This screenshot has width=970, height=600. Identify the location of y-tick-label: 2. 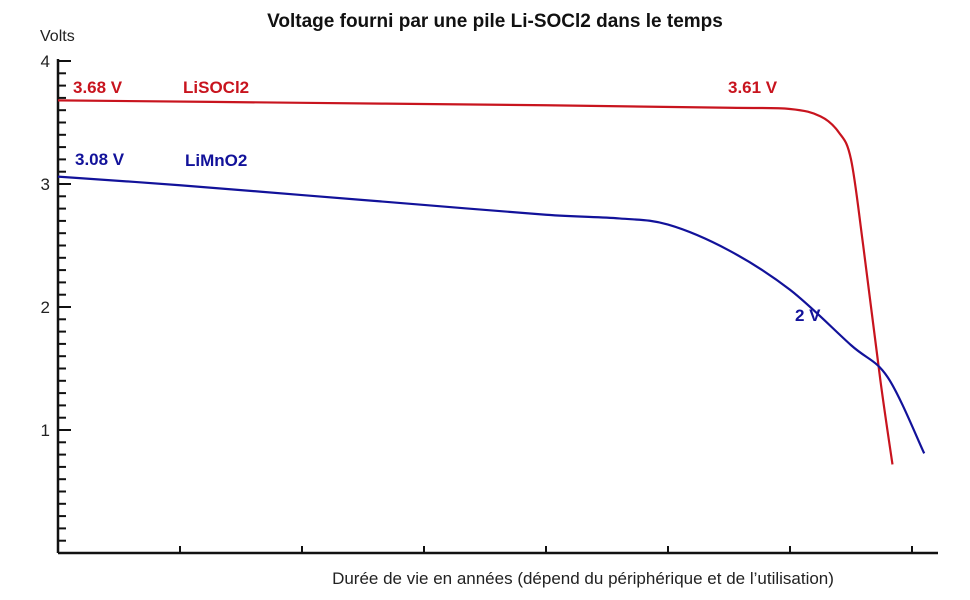
(45, 307).